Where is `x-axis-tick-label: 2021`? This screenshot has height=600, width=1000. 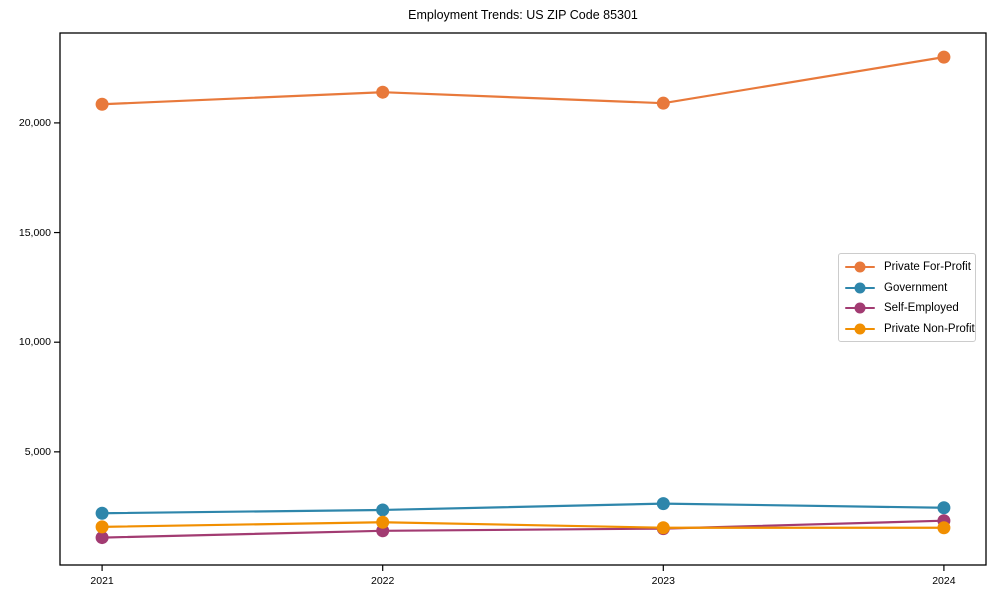 x-axis-tick-label: 2021 is located at coordinates (102, 581).